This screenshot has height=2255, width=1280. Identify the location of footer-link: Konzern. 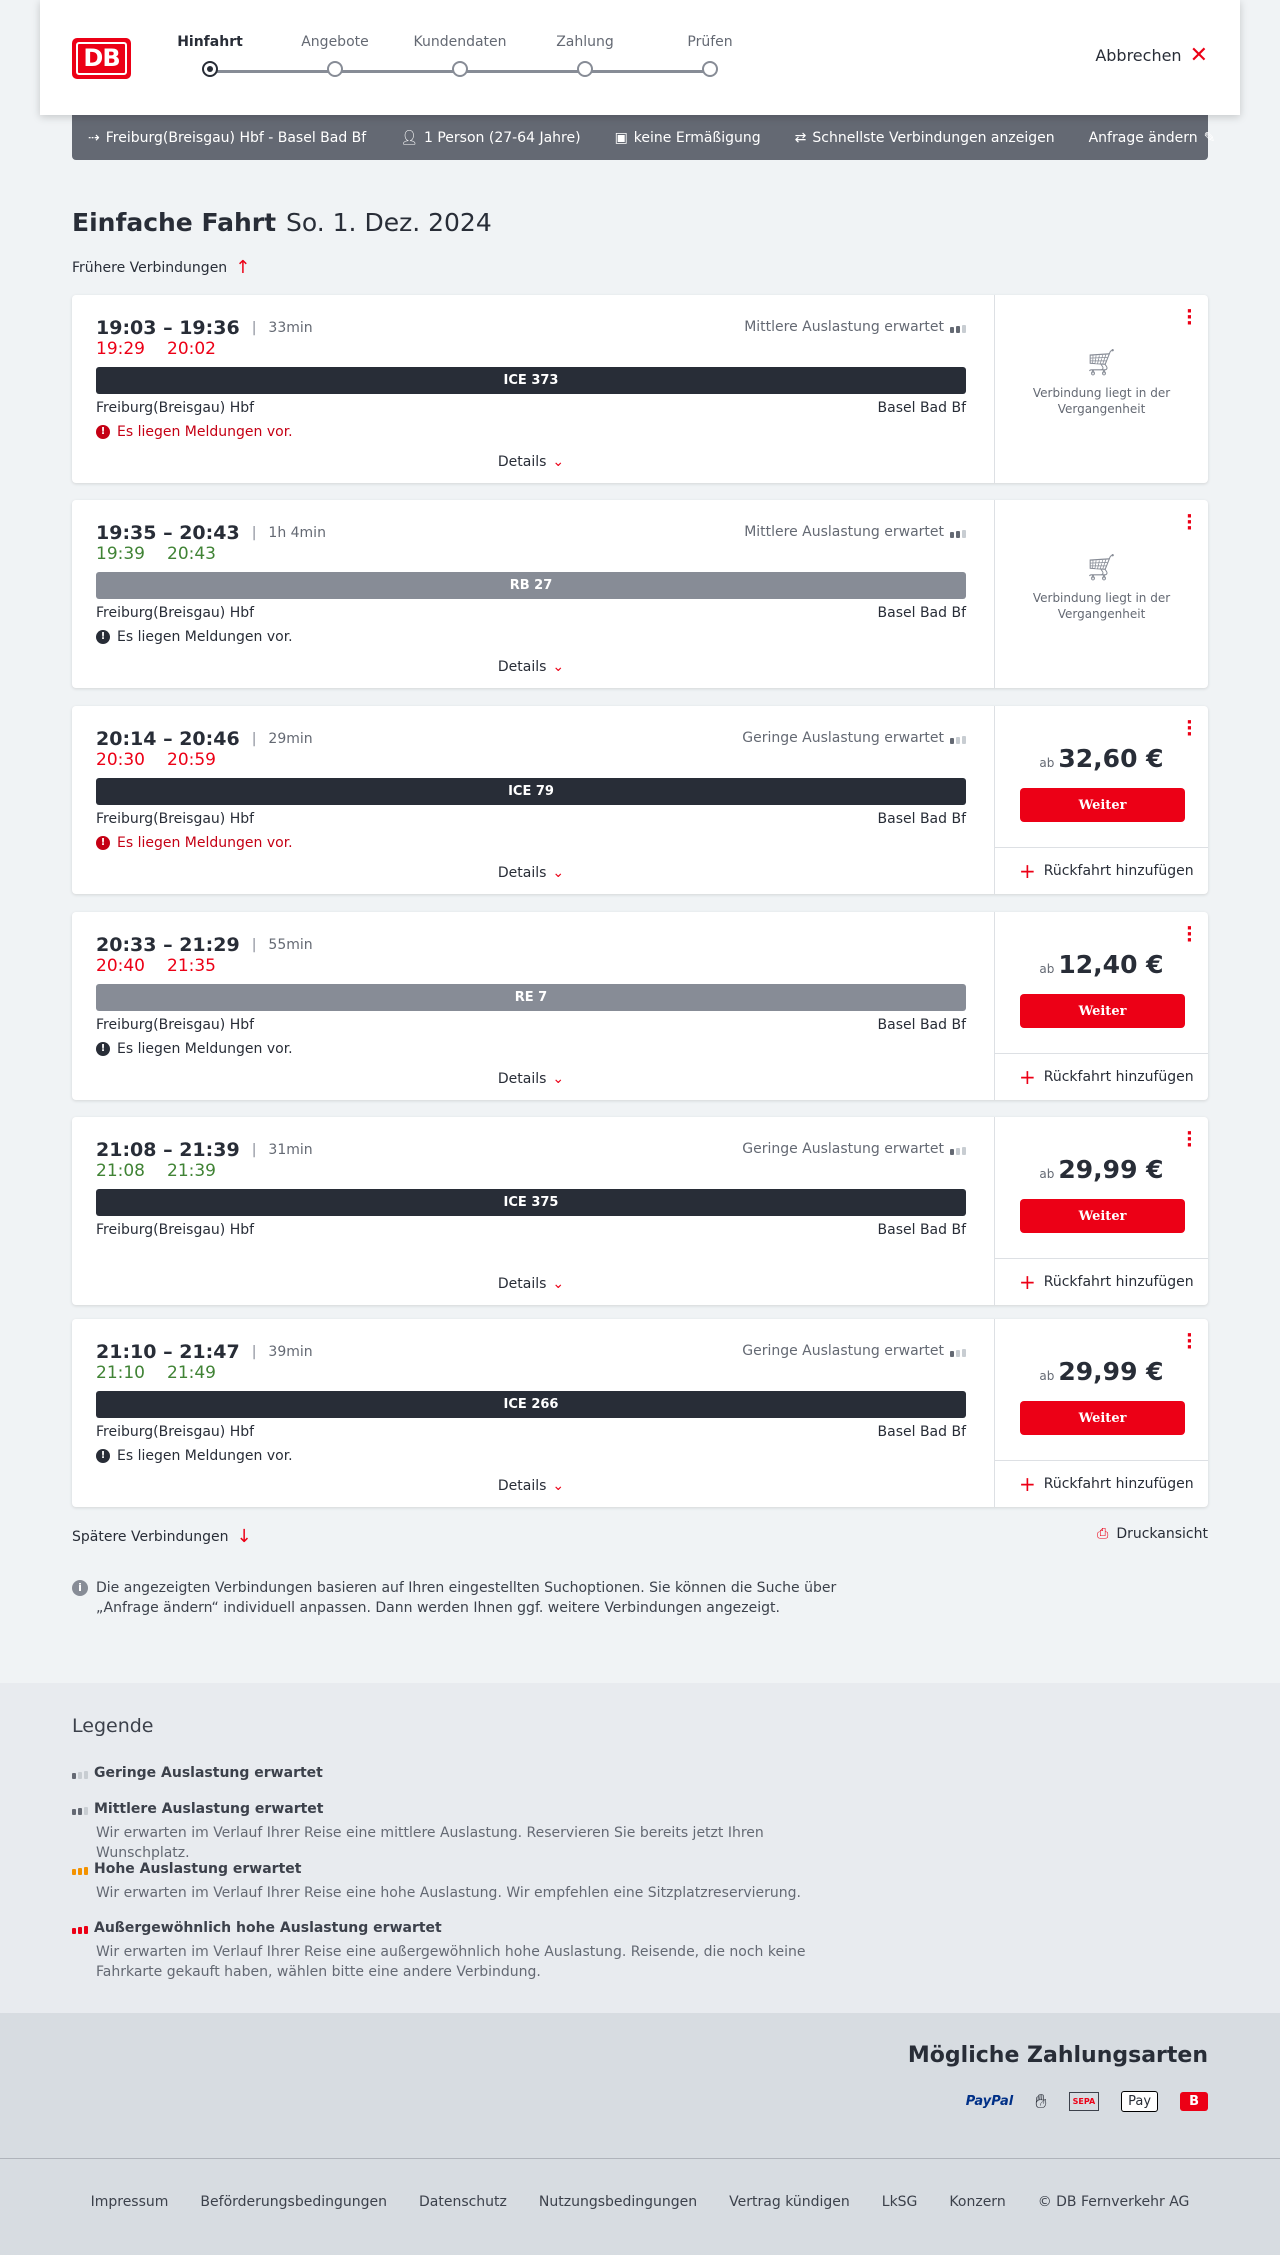
(977, 2202).